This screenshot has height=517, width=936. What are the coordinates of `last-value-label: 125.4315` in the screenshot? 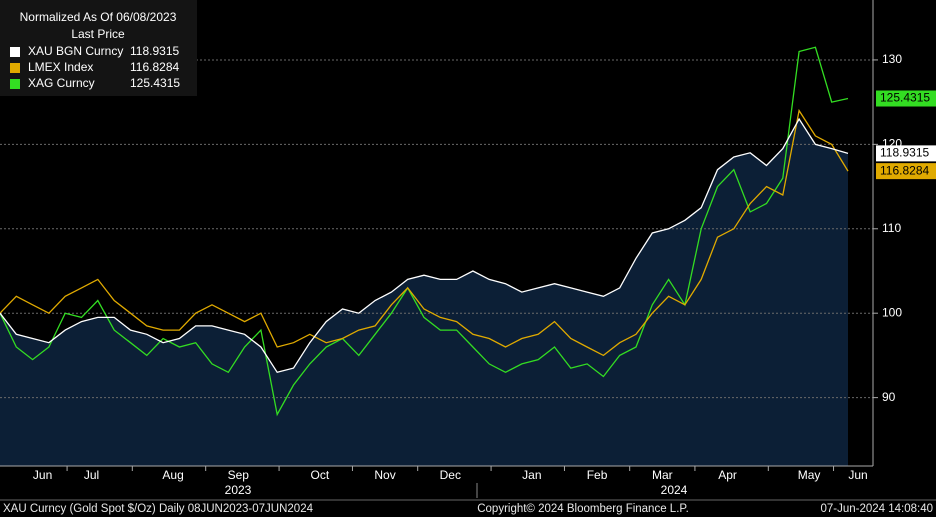 It's located at (905, 98).